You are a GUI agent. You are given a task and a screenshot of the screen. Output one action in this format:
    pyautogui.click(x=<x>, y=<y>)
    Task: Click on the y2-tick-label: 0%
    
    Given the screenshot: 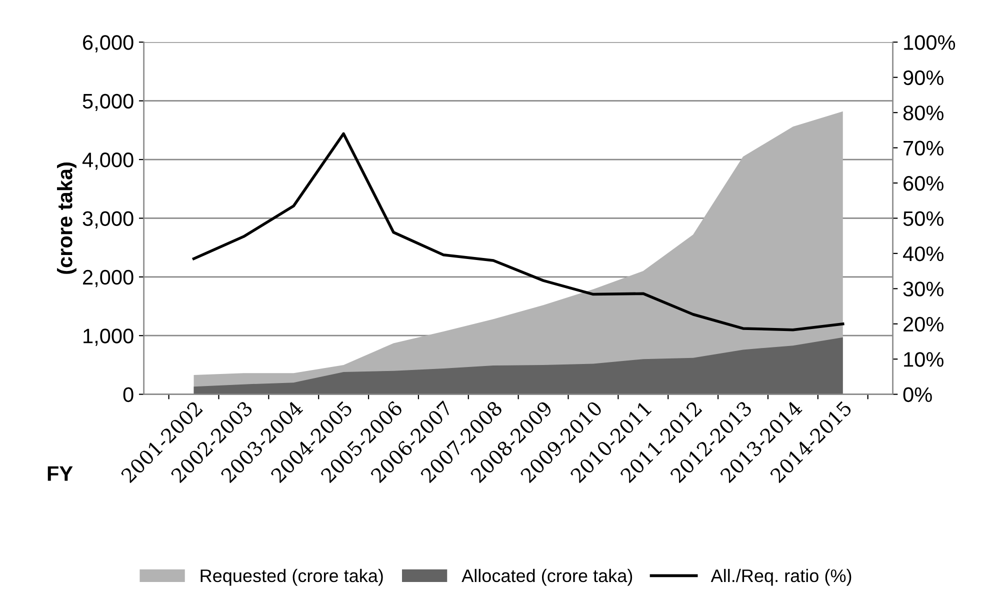 What is the action you would take?
    pyautogui.click(x=917, y=394)
    